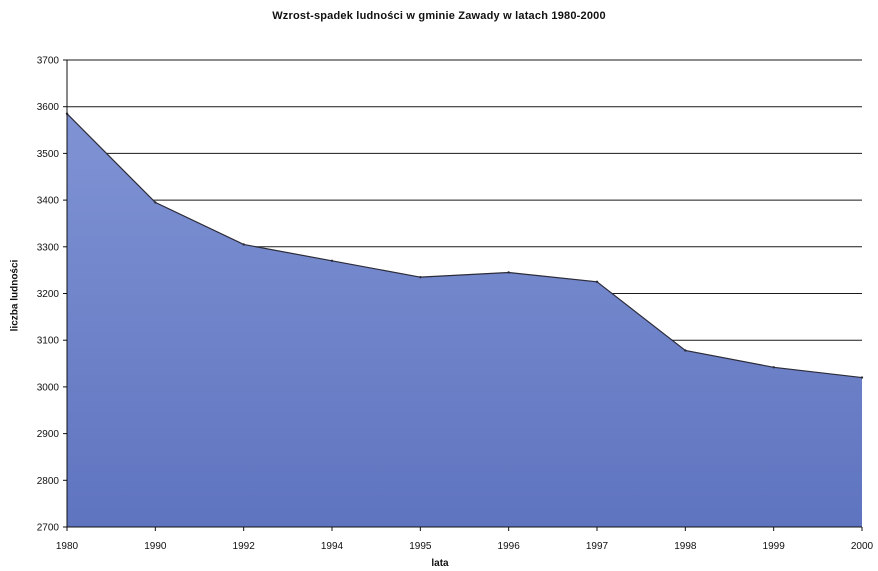  I want to click on y-tick-label: 3400, so click(48, 201).